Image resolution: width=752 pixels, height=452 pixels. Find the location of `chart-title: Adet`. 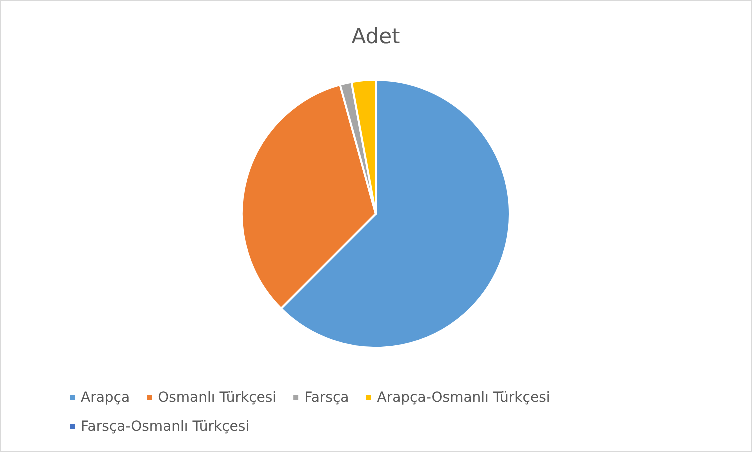

chart-title: Adet is located at coordinates (376, 36).